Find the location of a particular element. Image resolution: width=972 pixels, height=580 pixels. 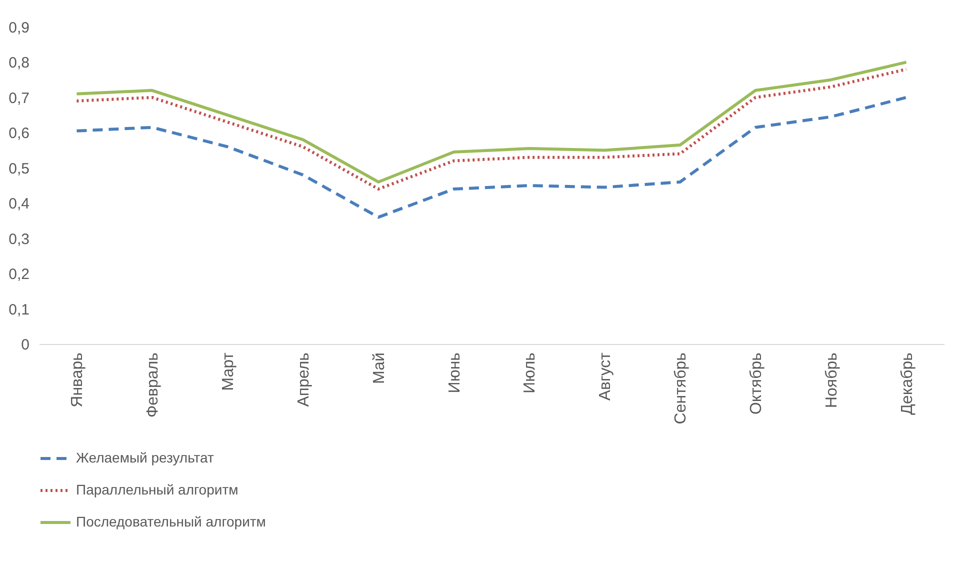

legend-label: Параллельный алгоритм is located at coordinates (157, 490).